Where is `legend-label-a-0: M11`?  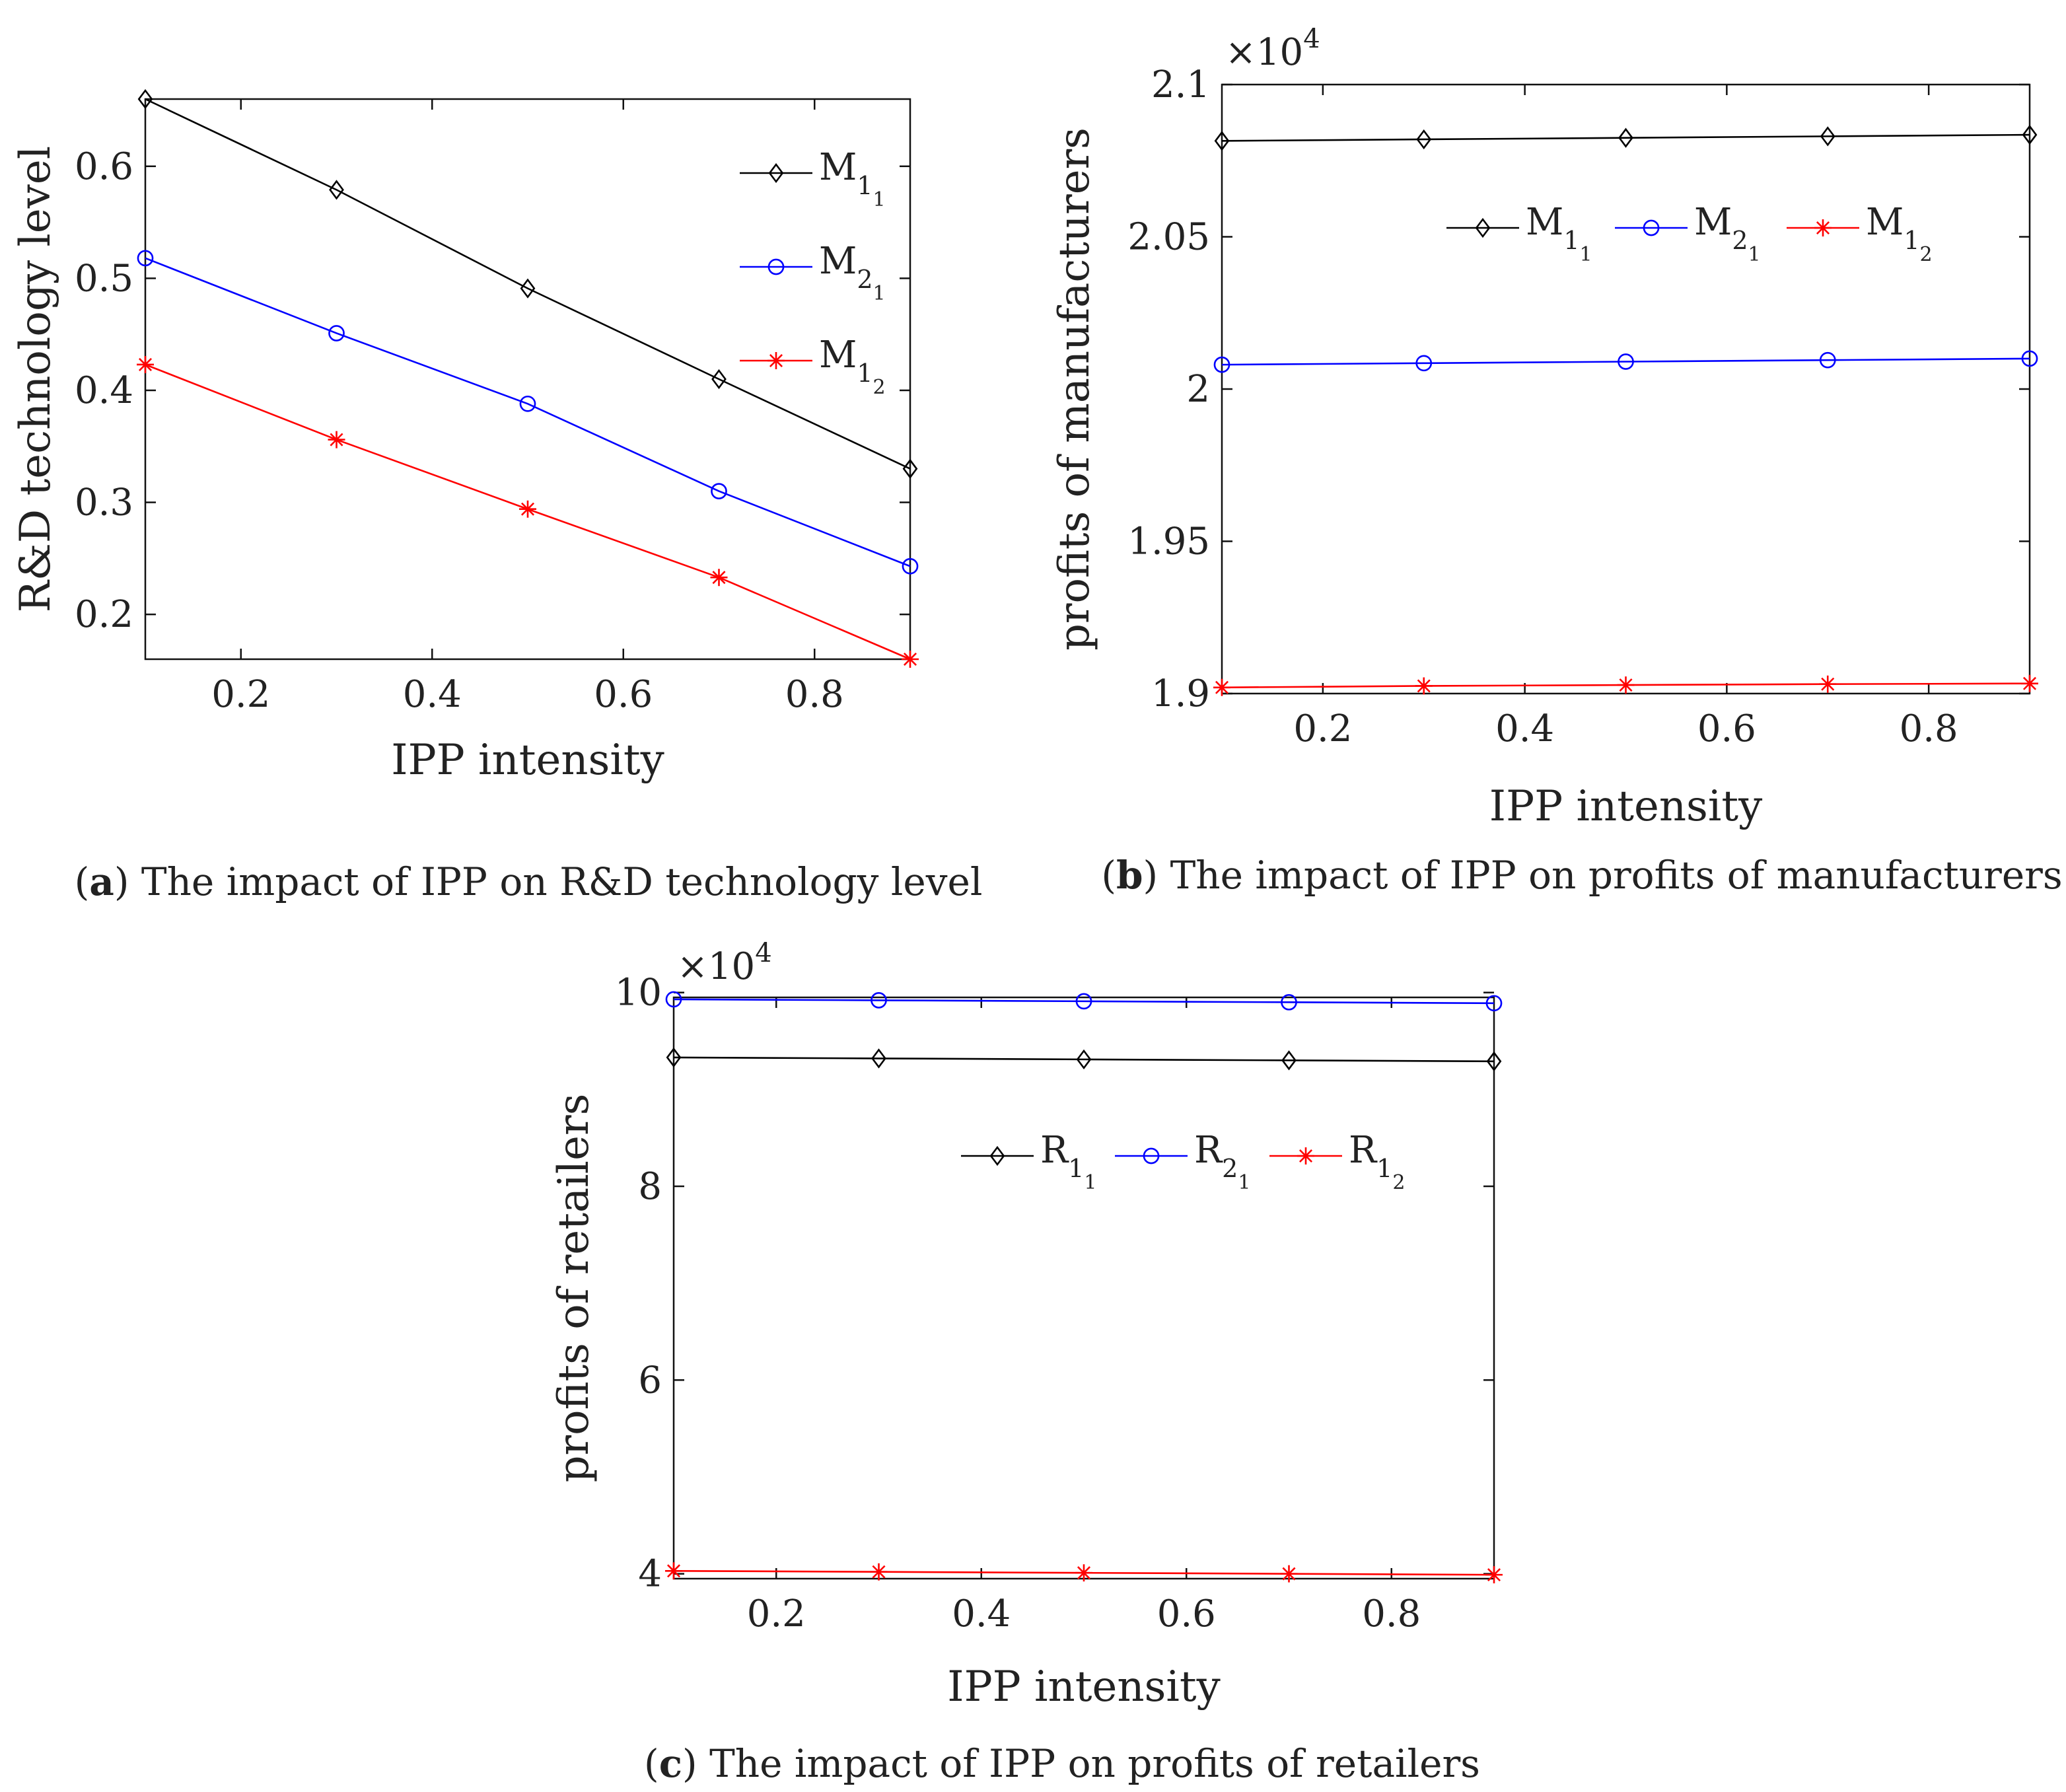 legend-label-a-0: M11 is located at coordinates (853, 178).